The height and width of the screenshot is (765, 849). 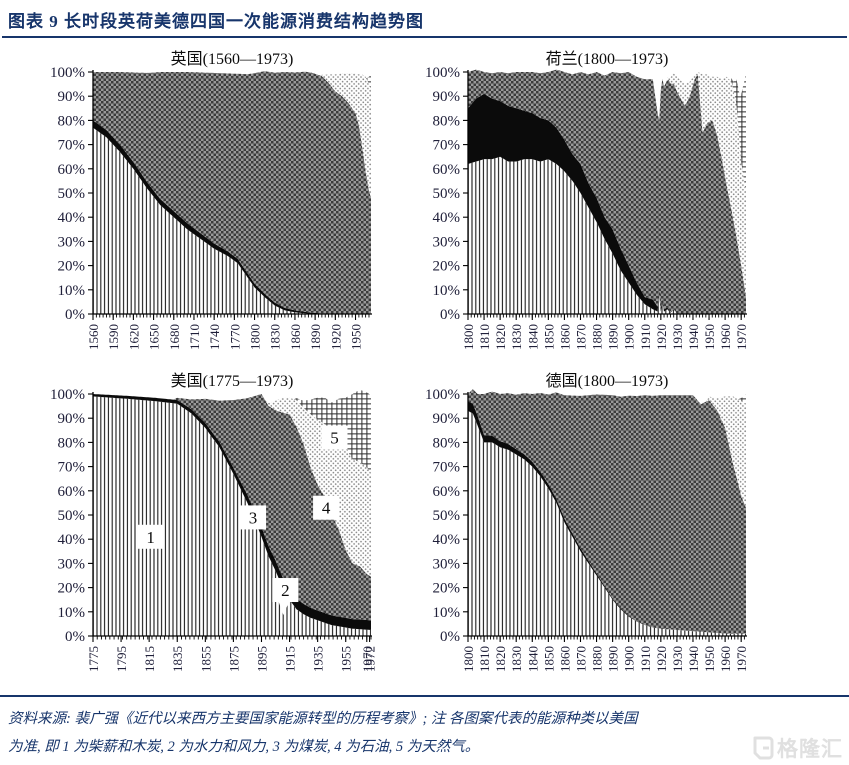 What do you see at coordinates (232, 59) in the screenshot?
I see `svg-text: 英国(1560—1973)` at bounding box center [232, 59].